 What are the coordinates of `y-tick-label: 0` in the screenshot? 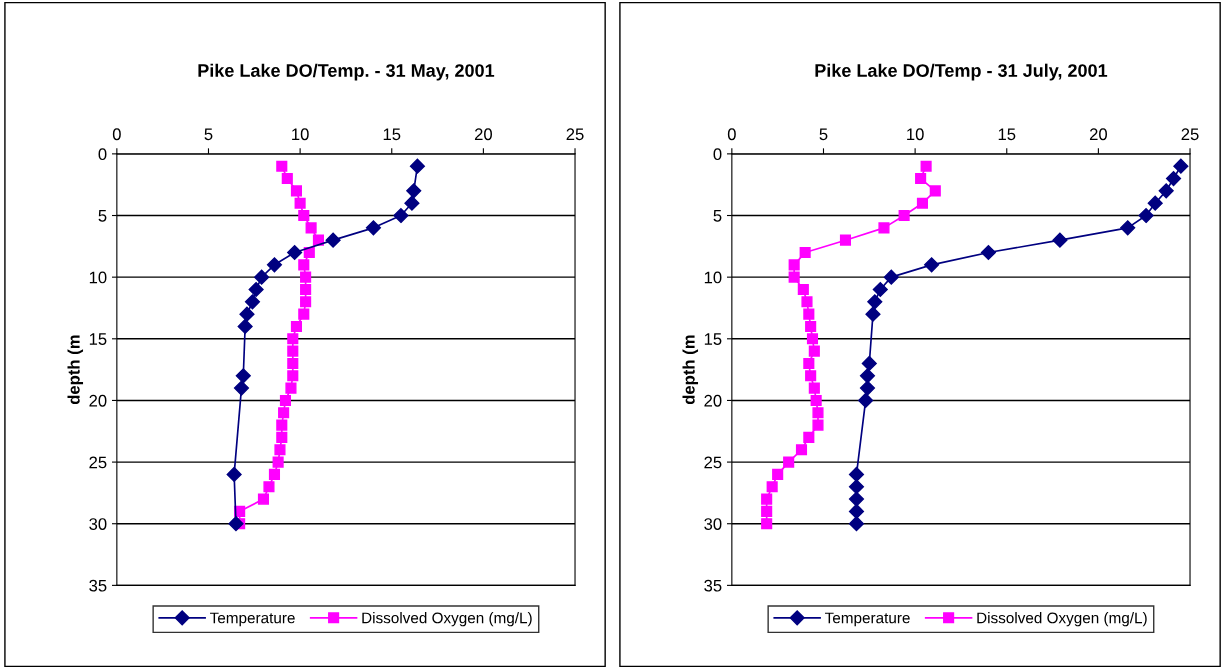 It's located at (717, 154).